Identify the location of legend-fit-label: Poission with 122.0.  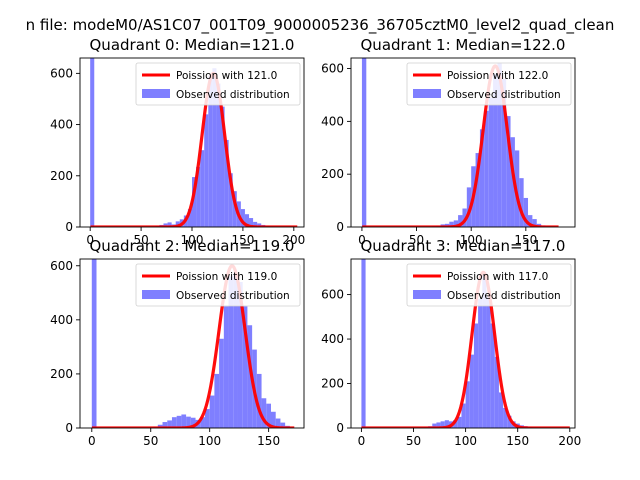
(497, 76).